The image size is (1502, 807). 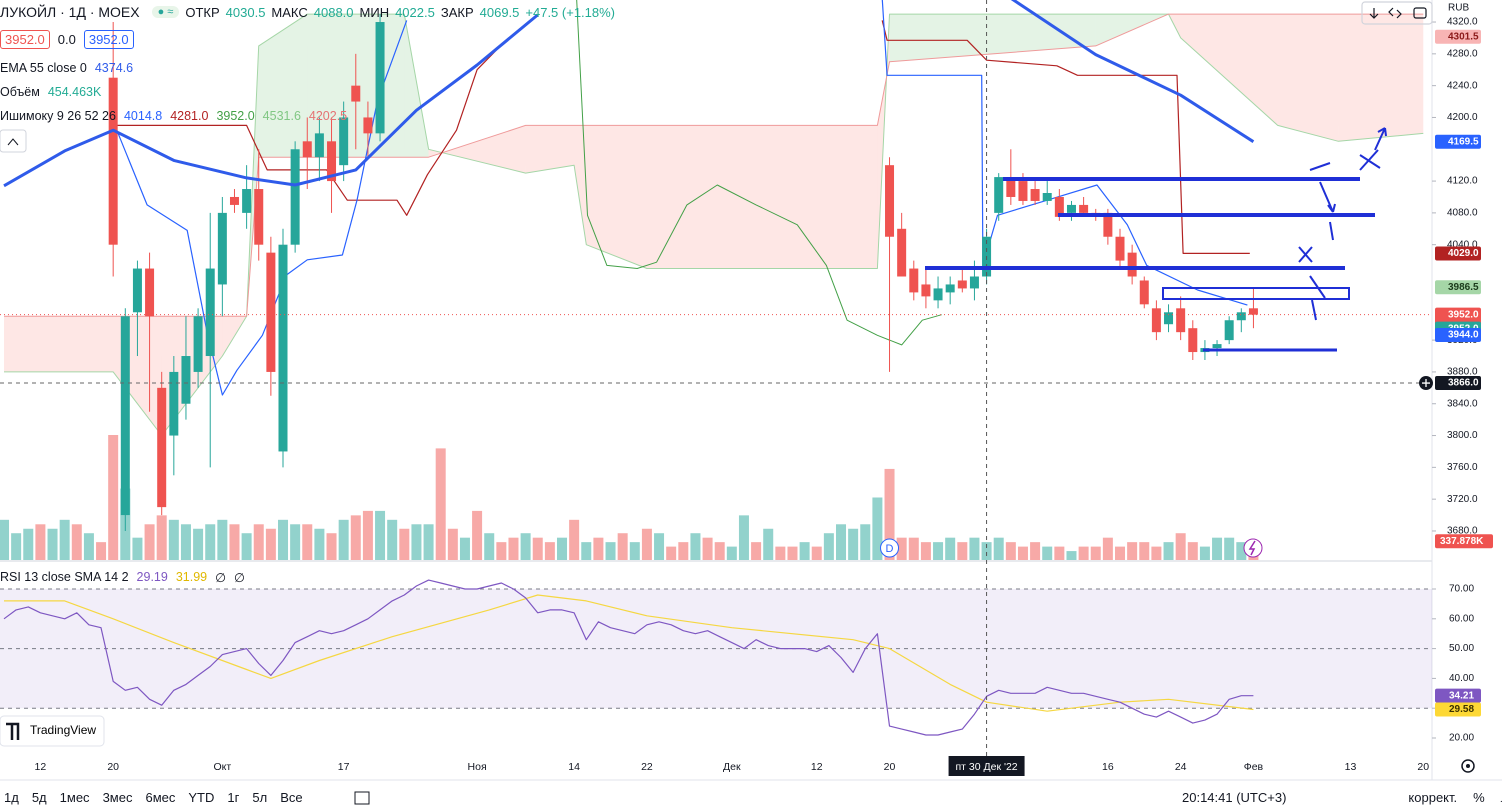 I want to click on y-tick-label: 4280.0, so click(x=1462, y=53).